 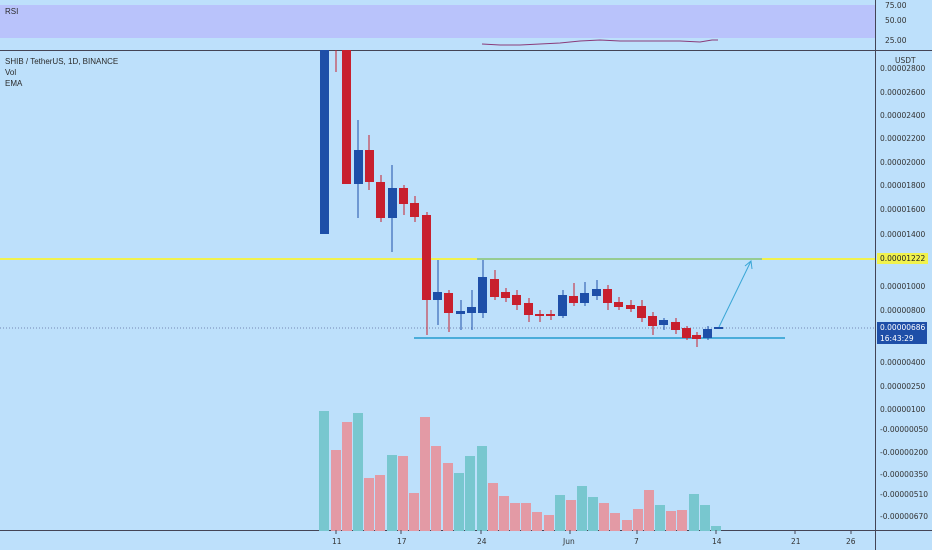 I want to click on rsi-level-75: 75.00, so click(x=896, y=5).